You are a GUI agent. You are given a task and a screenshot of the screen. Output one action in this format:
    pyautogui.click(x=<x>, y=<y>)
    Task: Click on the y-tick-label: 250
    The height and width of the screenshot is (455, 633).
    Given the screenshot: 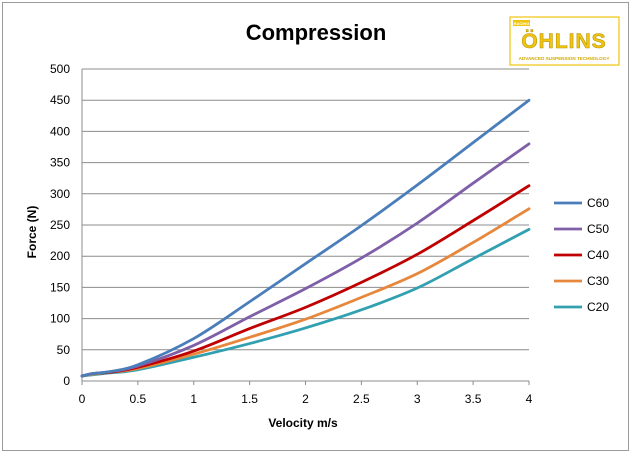 What is the action you would take?
    pyautogui.click(x=60, y=225)
    